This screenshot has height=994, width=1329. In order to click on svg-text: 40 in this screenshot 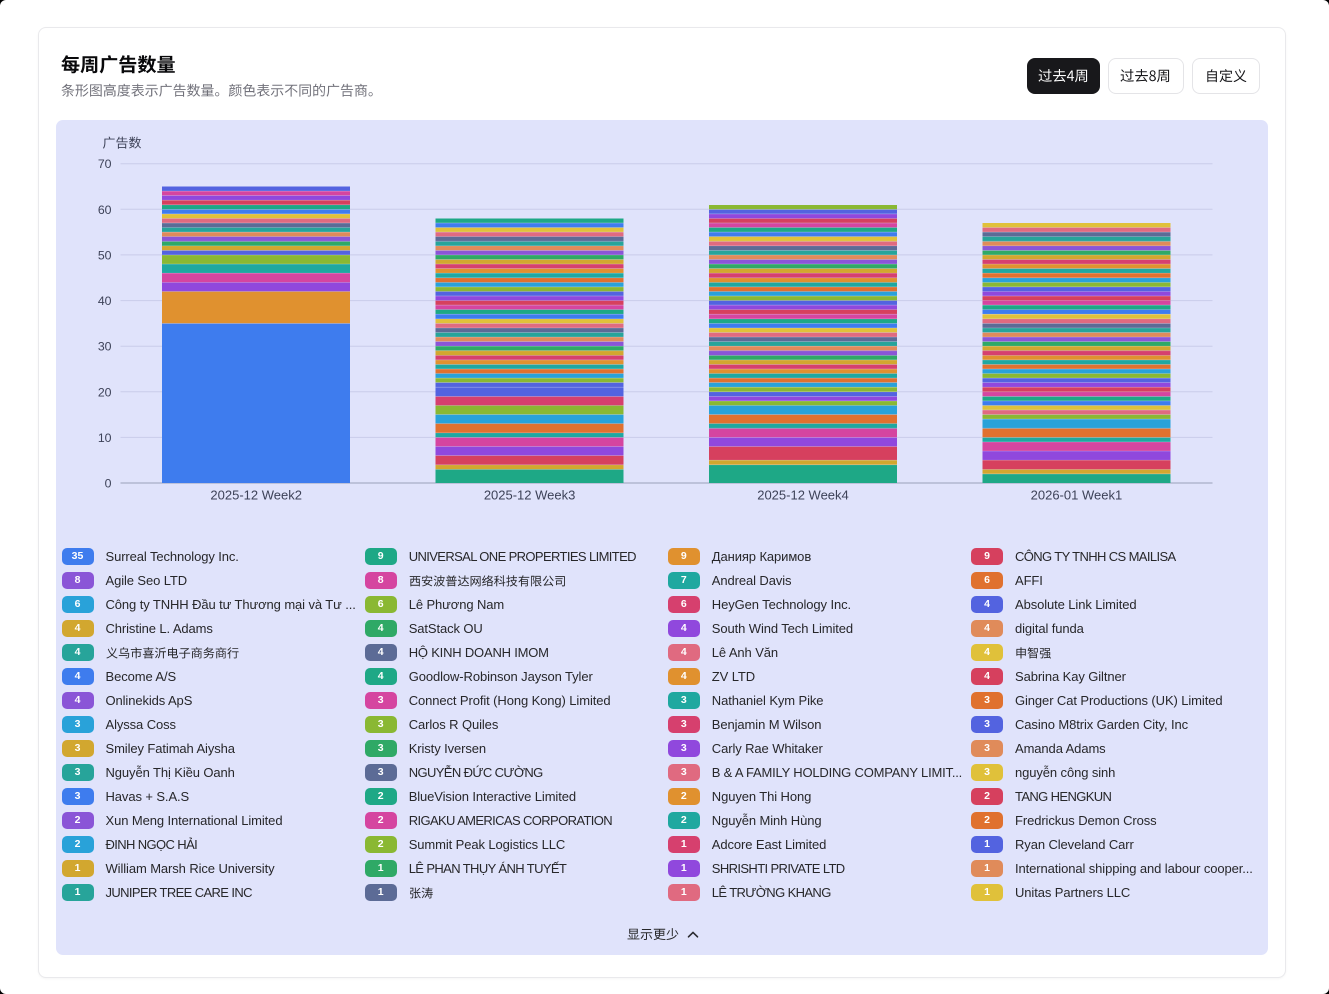, I will do `click(104, 301)`.